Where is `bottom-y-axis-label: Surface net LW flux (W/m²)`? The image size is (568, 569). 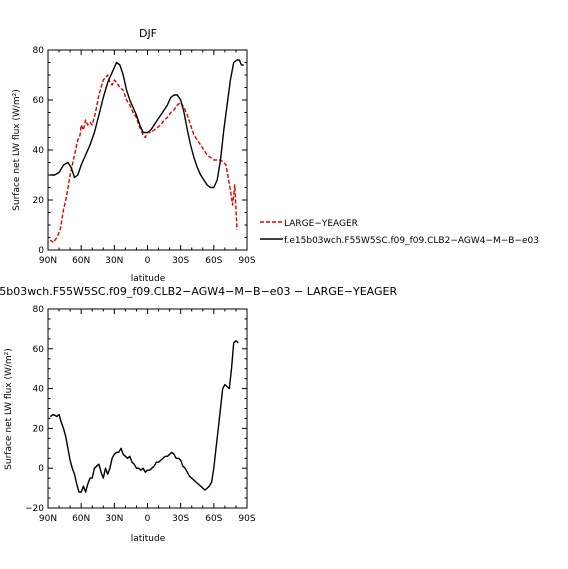
bottom-y-axis-label: Surface net LW flux (W/m²) is located at coordinates (9, 409).